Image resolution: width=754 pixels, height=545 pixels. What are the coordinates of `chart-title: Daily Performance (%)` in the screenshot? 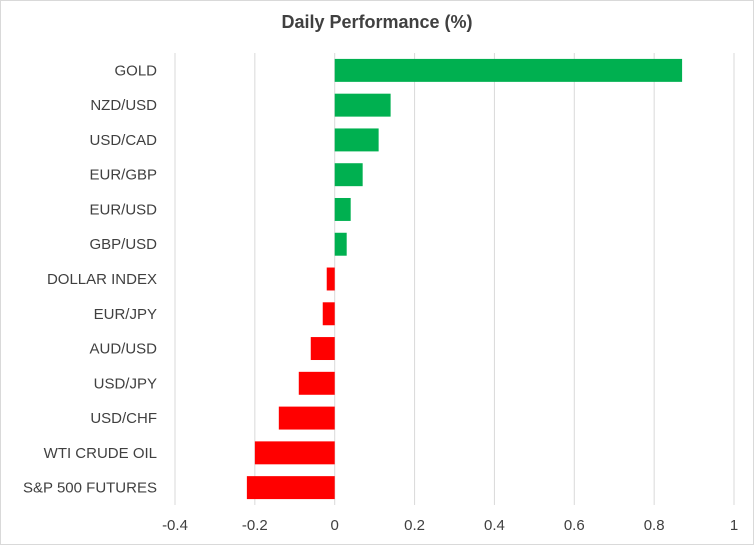 It's located at (377, 22).